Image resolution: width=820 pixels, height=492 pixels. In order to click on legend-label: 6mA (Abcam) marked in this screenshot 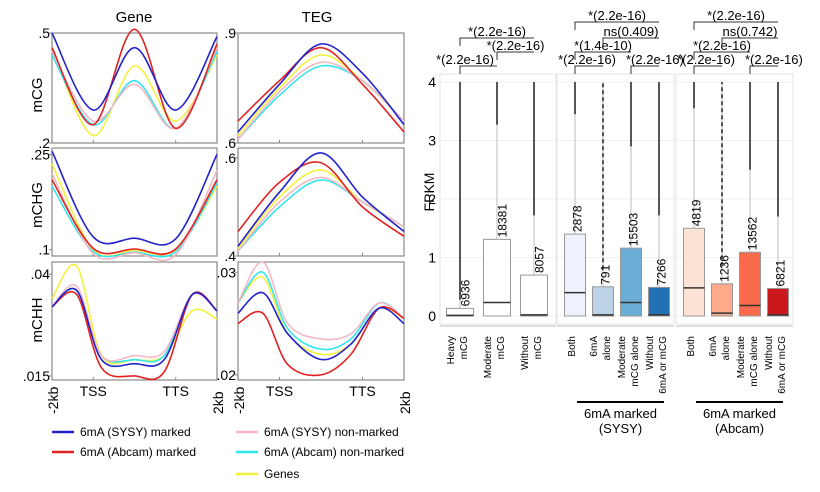, I will do `click(138, 452)`.